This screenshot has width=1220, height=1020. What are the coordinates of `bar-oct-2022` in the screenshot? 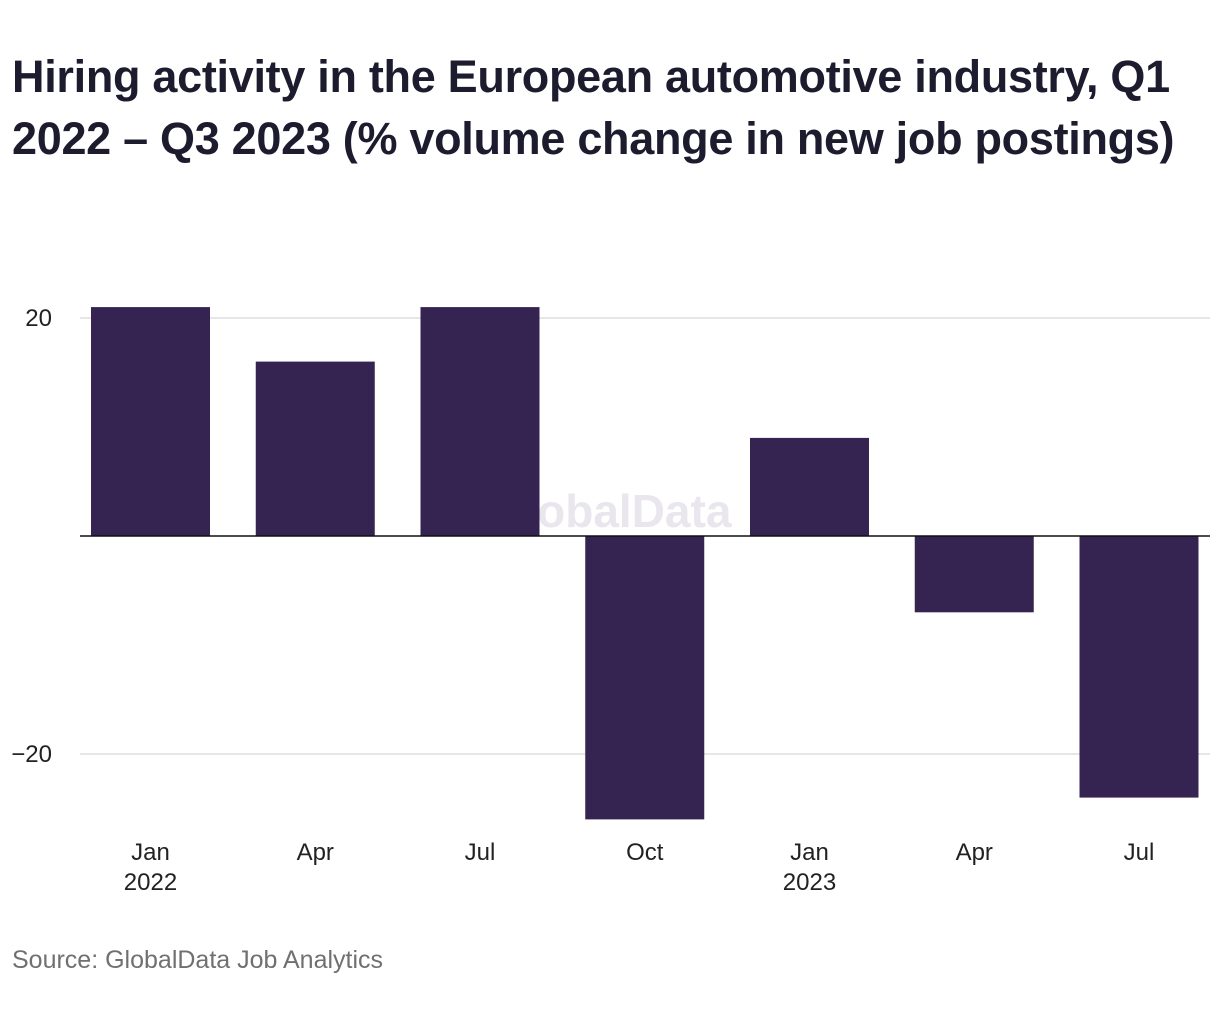 It's located at (645, 678).